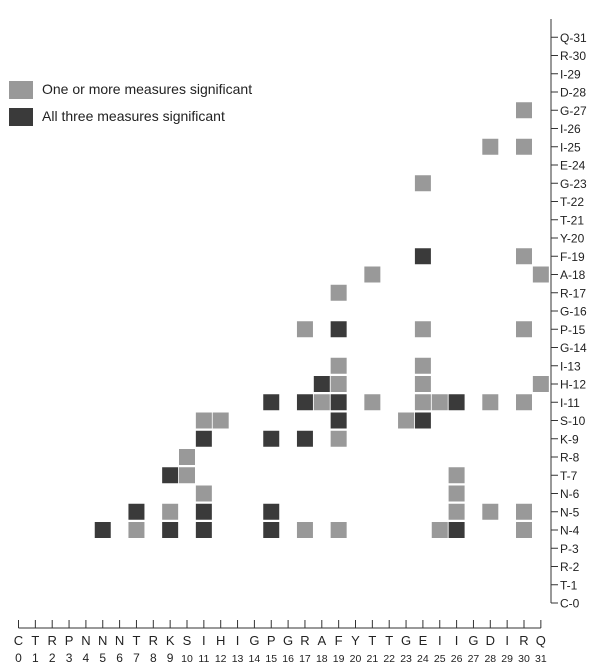 This screenshot has height=665, width=596. Describe the element at coordinates (406, 659) in the screenshot. I see `x-tick-number: 23` at that location.